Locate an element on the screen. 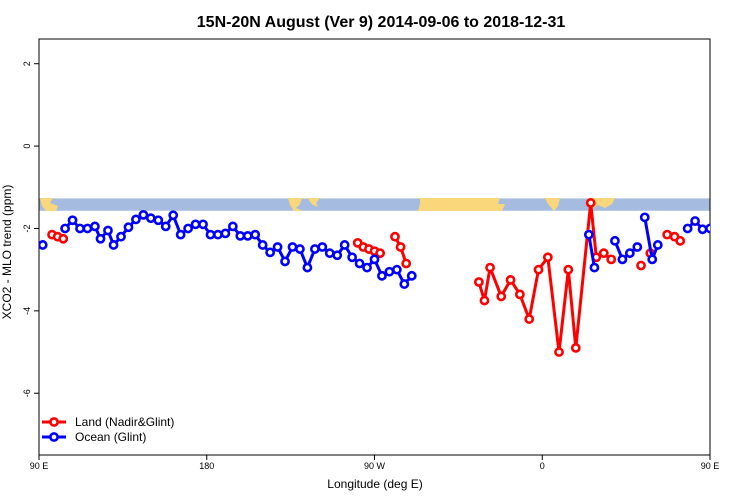  x-axis-label: Longitude (deg E) is located at coordinates (374, 484).